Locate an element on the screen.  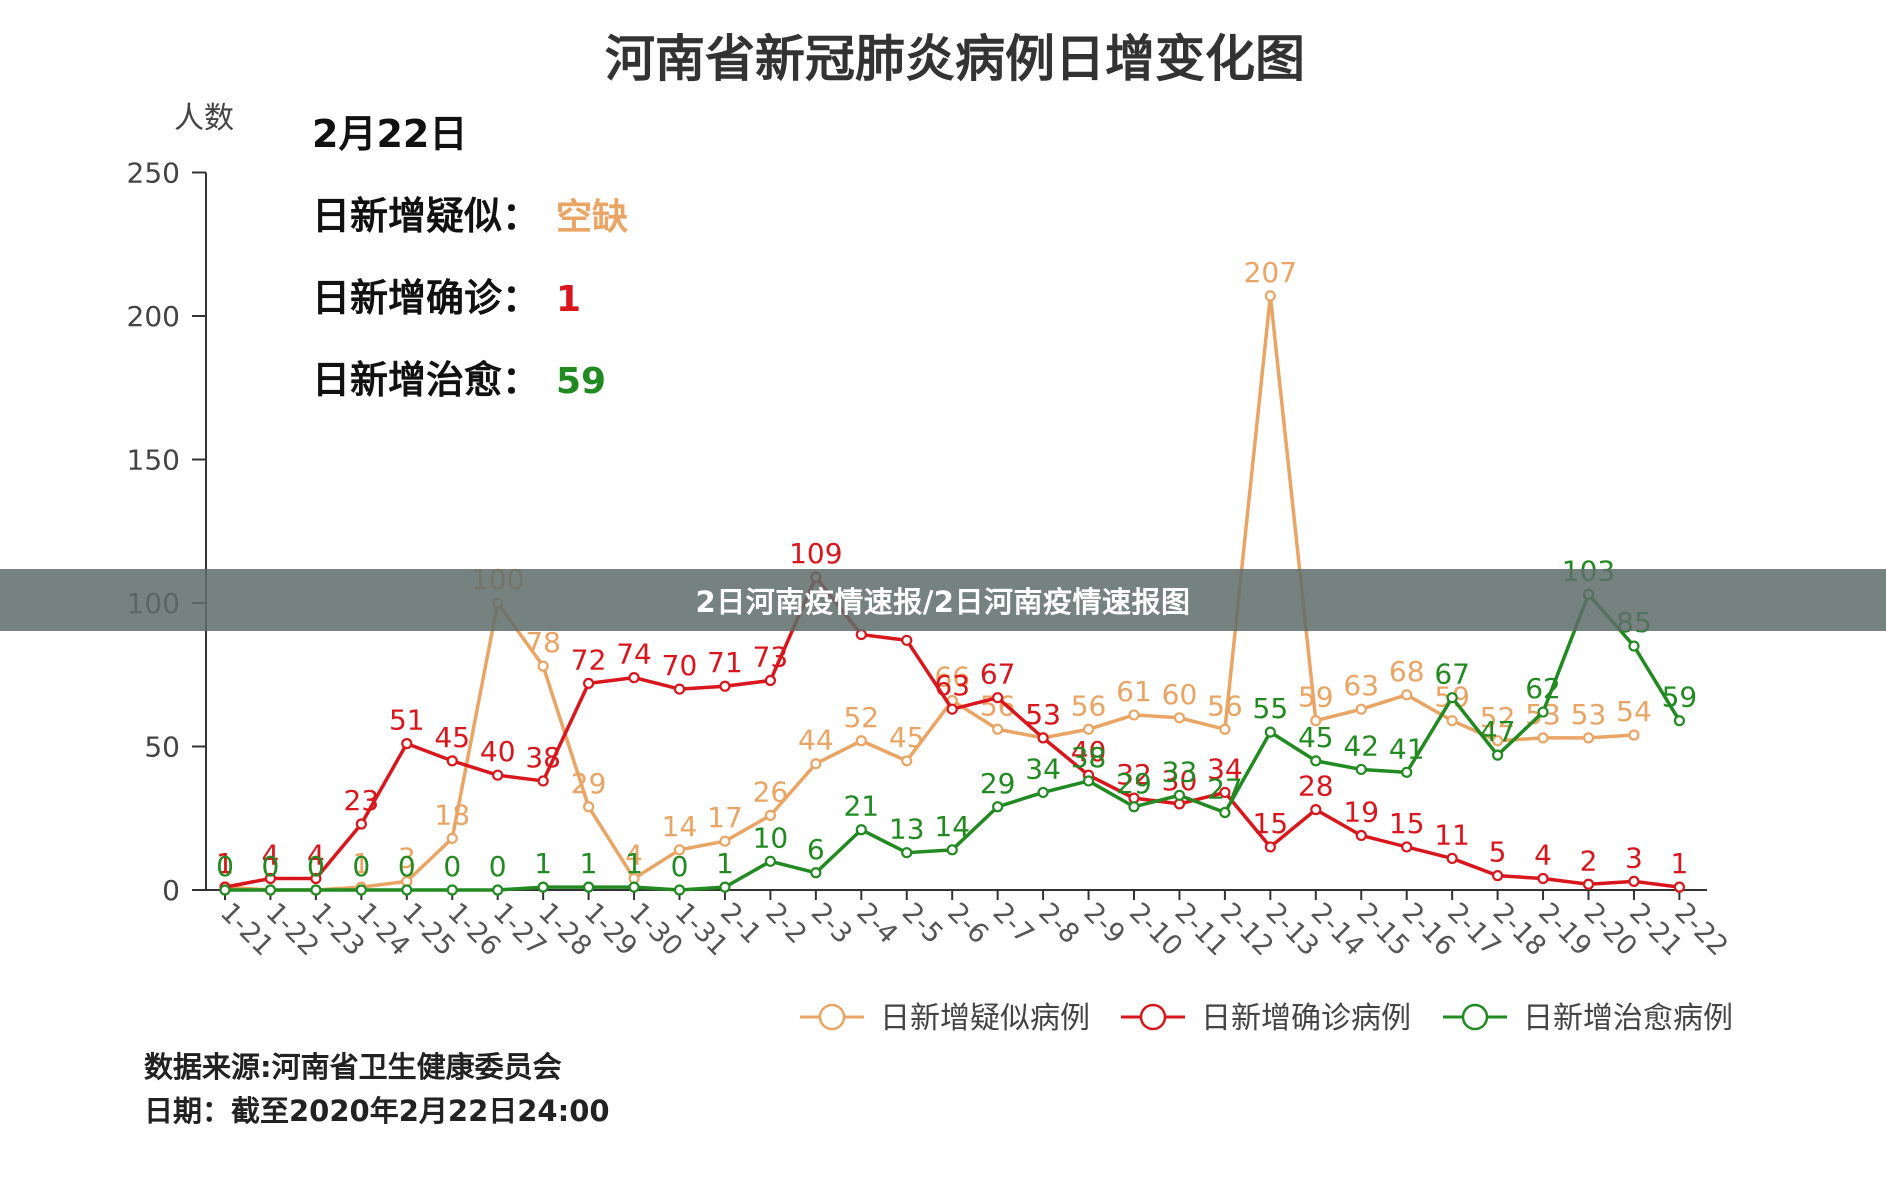
legend-label: 日新增疑似病例 is located at coordinates (985, 1018).